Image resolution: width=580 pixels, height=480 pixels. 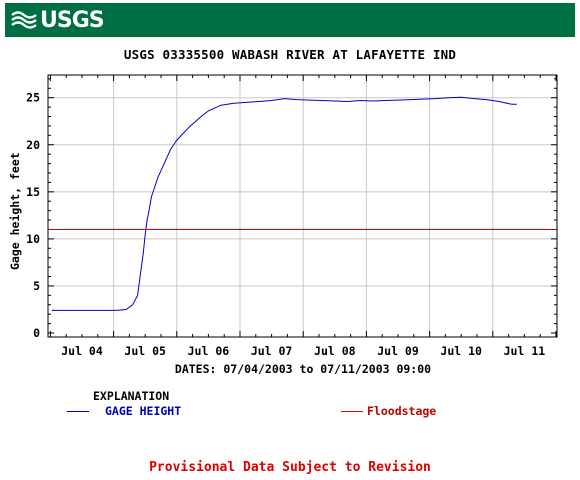 I want to click on y-tick-label: 10, so click(x=33, y=239).